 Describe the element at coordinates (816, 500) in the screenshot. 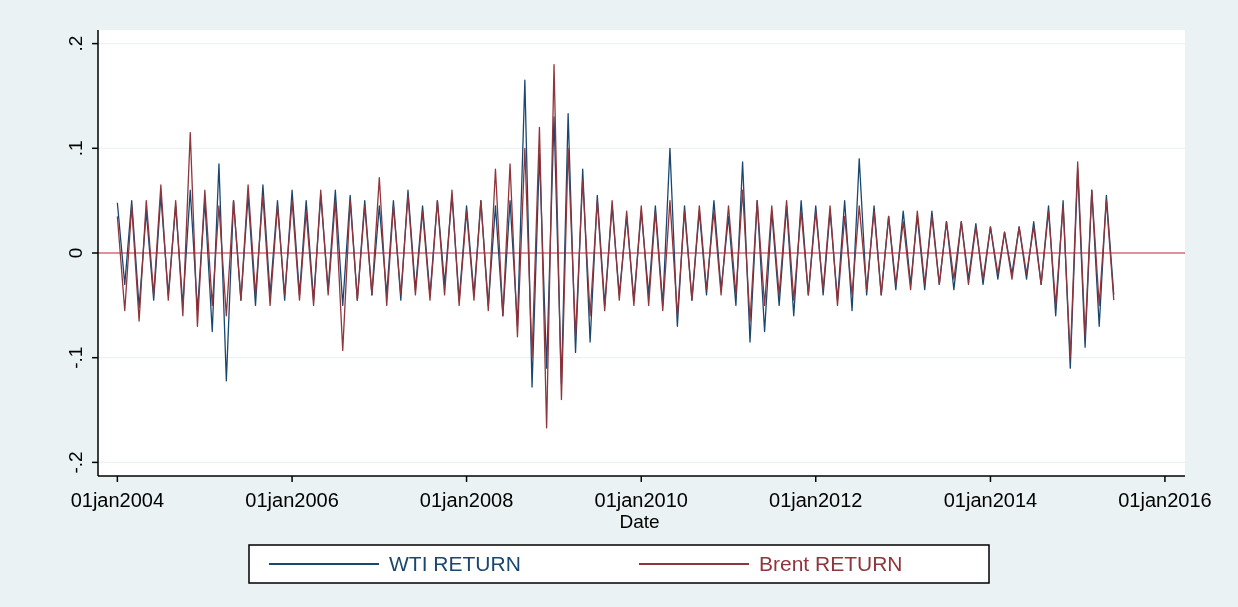

I see `x-tick-label: 01jan2012` at that location.